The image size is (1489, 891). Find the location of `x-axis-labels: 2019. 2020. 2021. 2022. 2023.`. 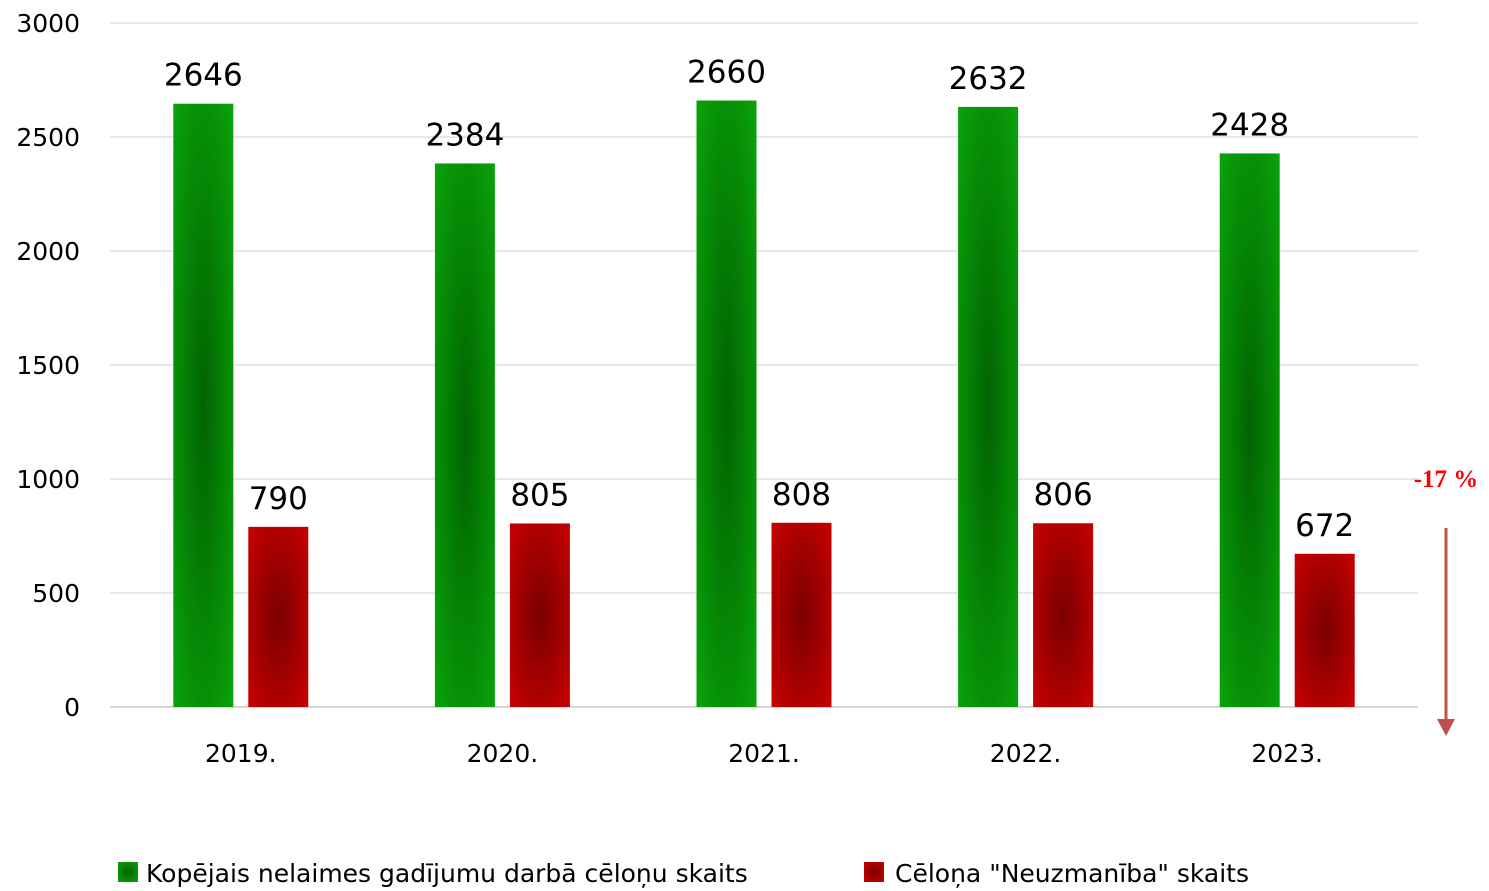

x-axis-labels: 2019. 2020. 2021. 2022. 2023. is located at coordinates (764, 753).